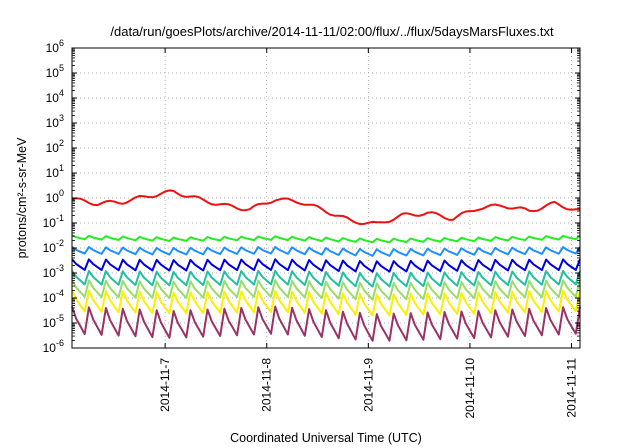 This screenshot has width=640, height=448. Describe the element at coordinates (61, 68) in the screenshot. I see `y-tick-exponent: 5` at that location.